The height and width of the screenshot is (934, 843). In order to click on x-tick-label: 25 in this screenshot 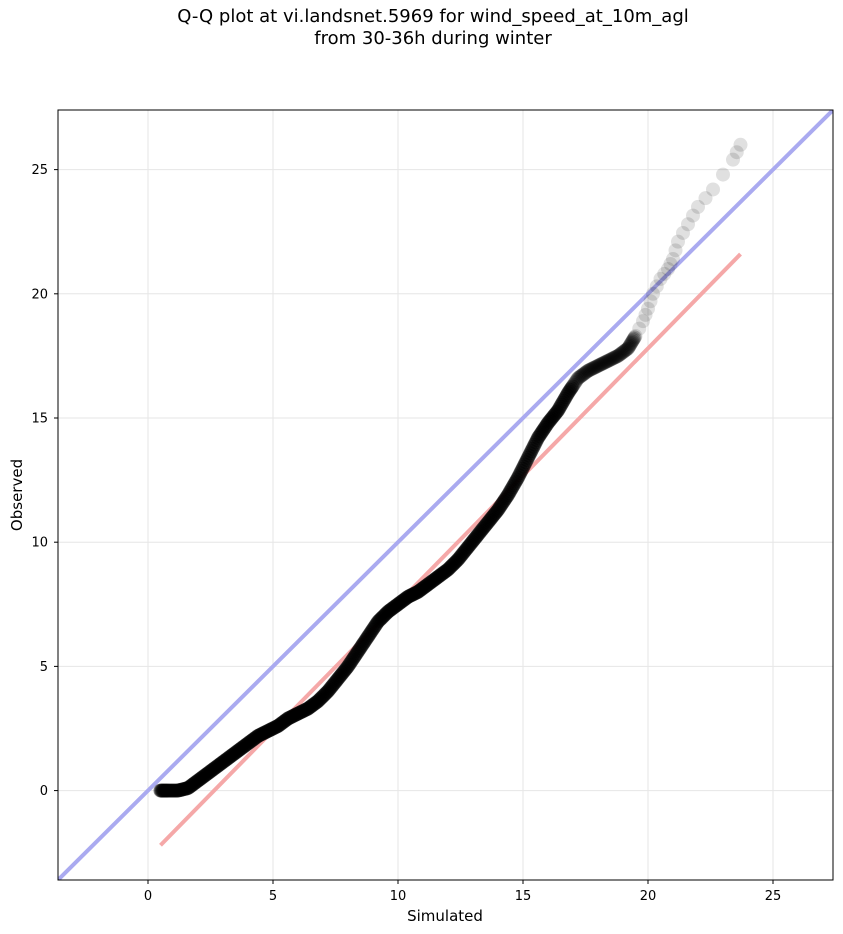, I will do `click(773, 896)`.